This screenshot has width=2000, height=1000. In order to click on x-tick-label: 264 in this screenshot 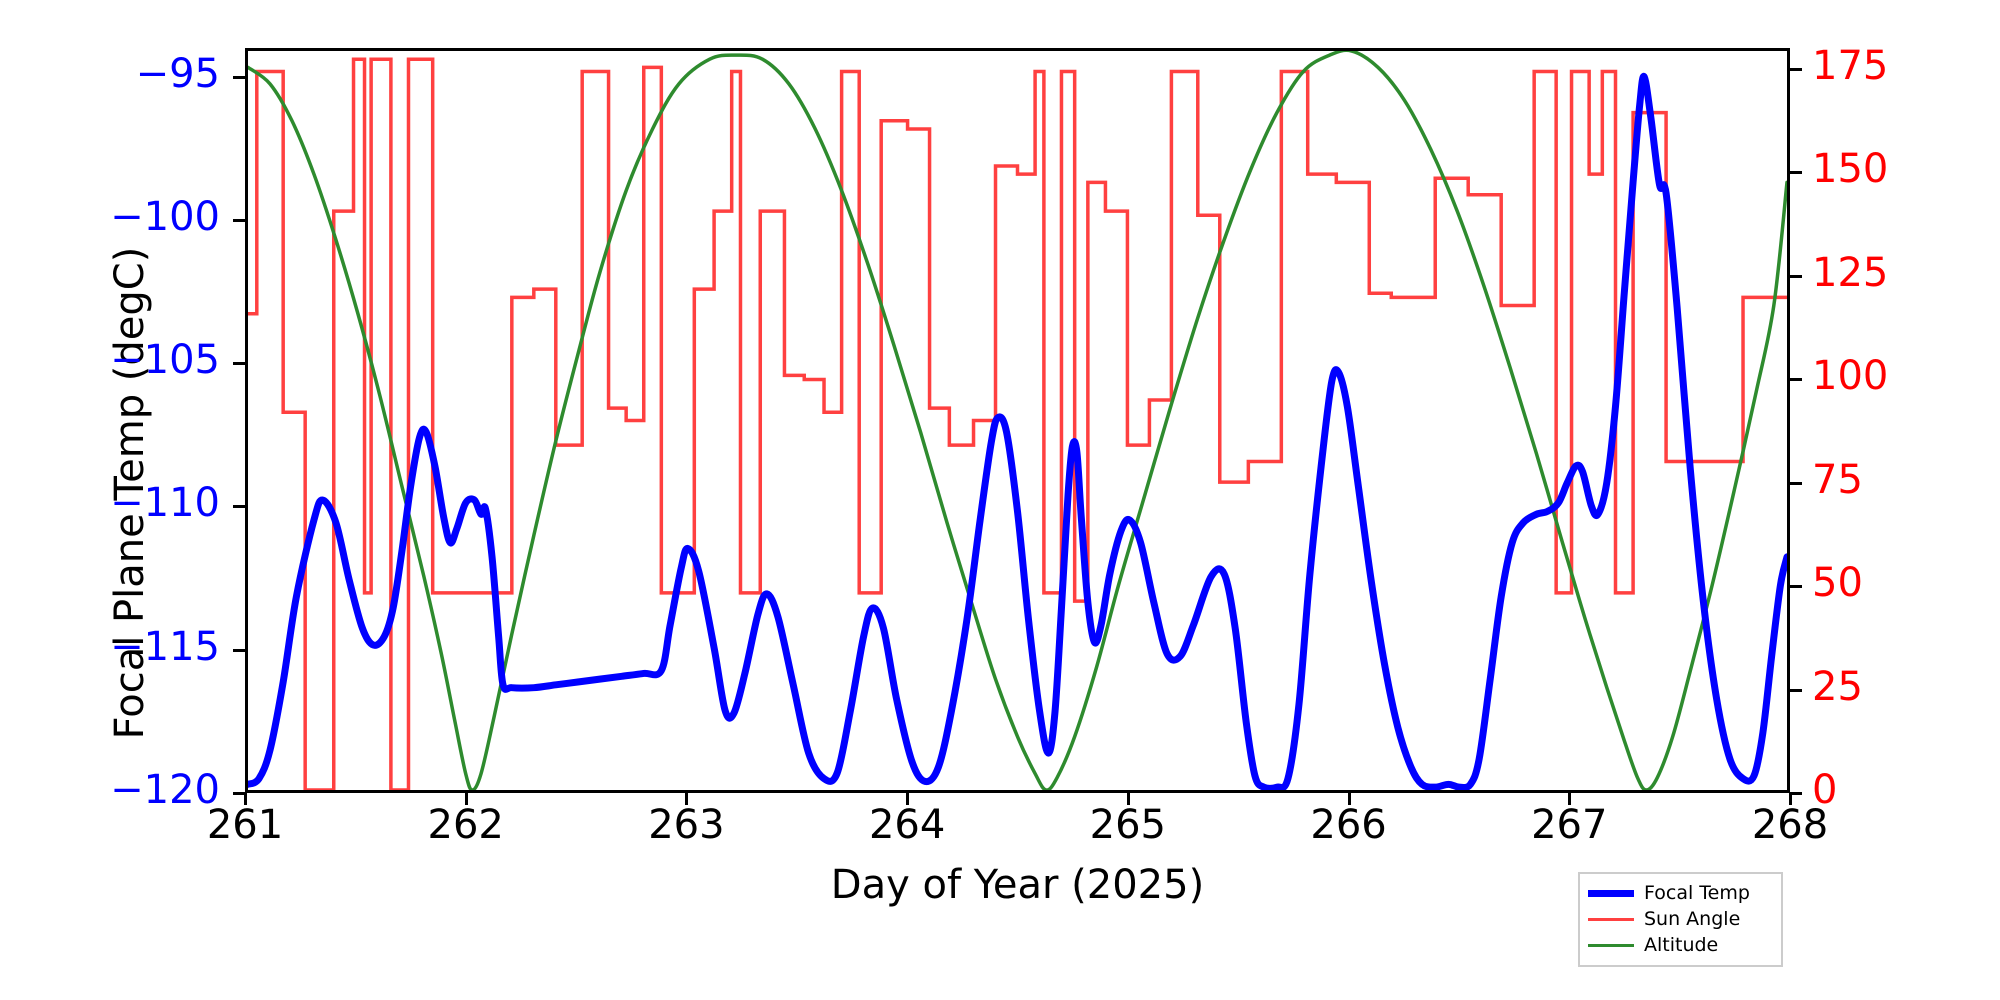, I will do `click(907, 825)`.